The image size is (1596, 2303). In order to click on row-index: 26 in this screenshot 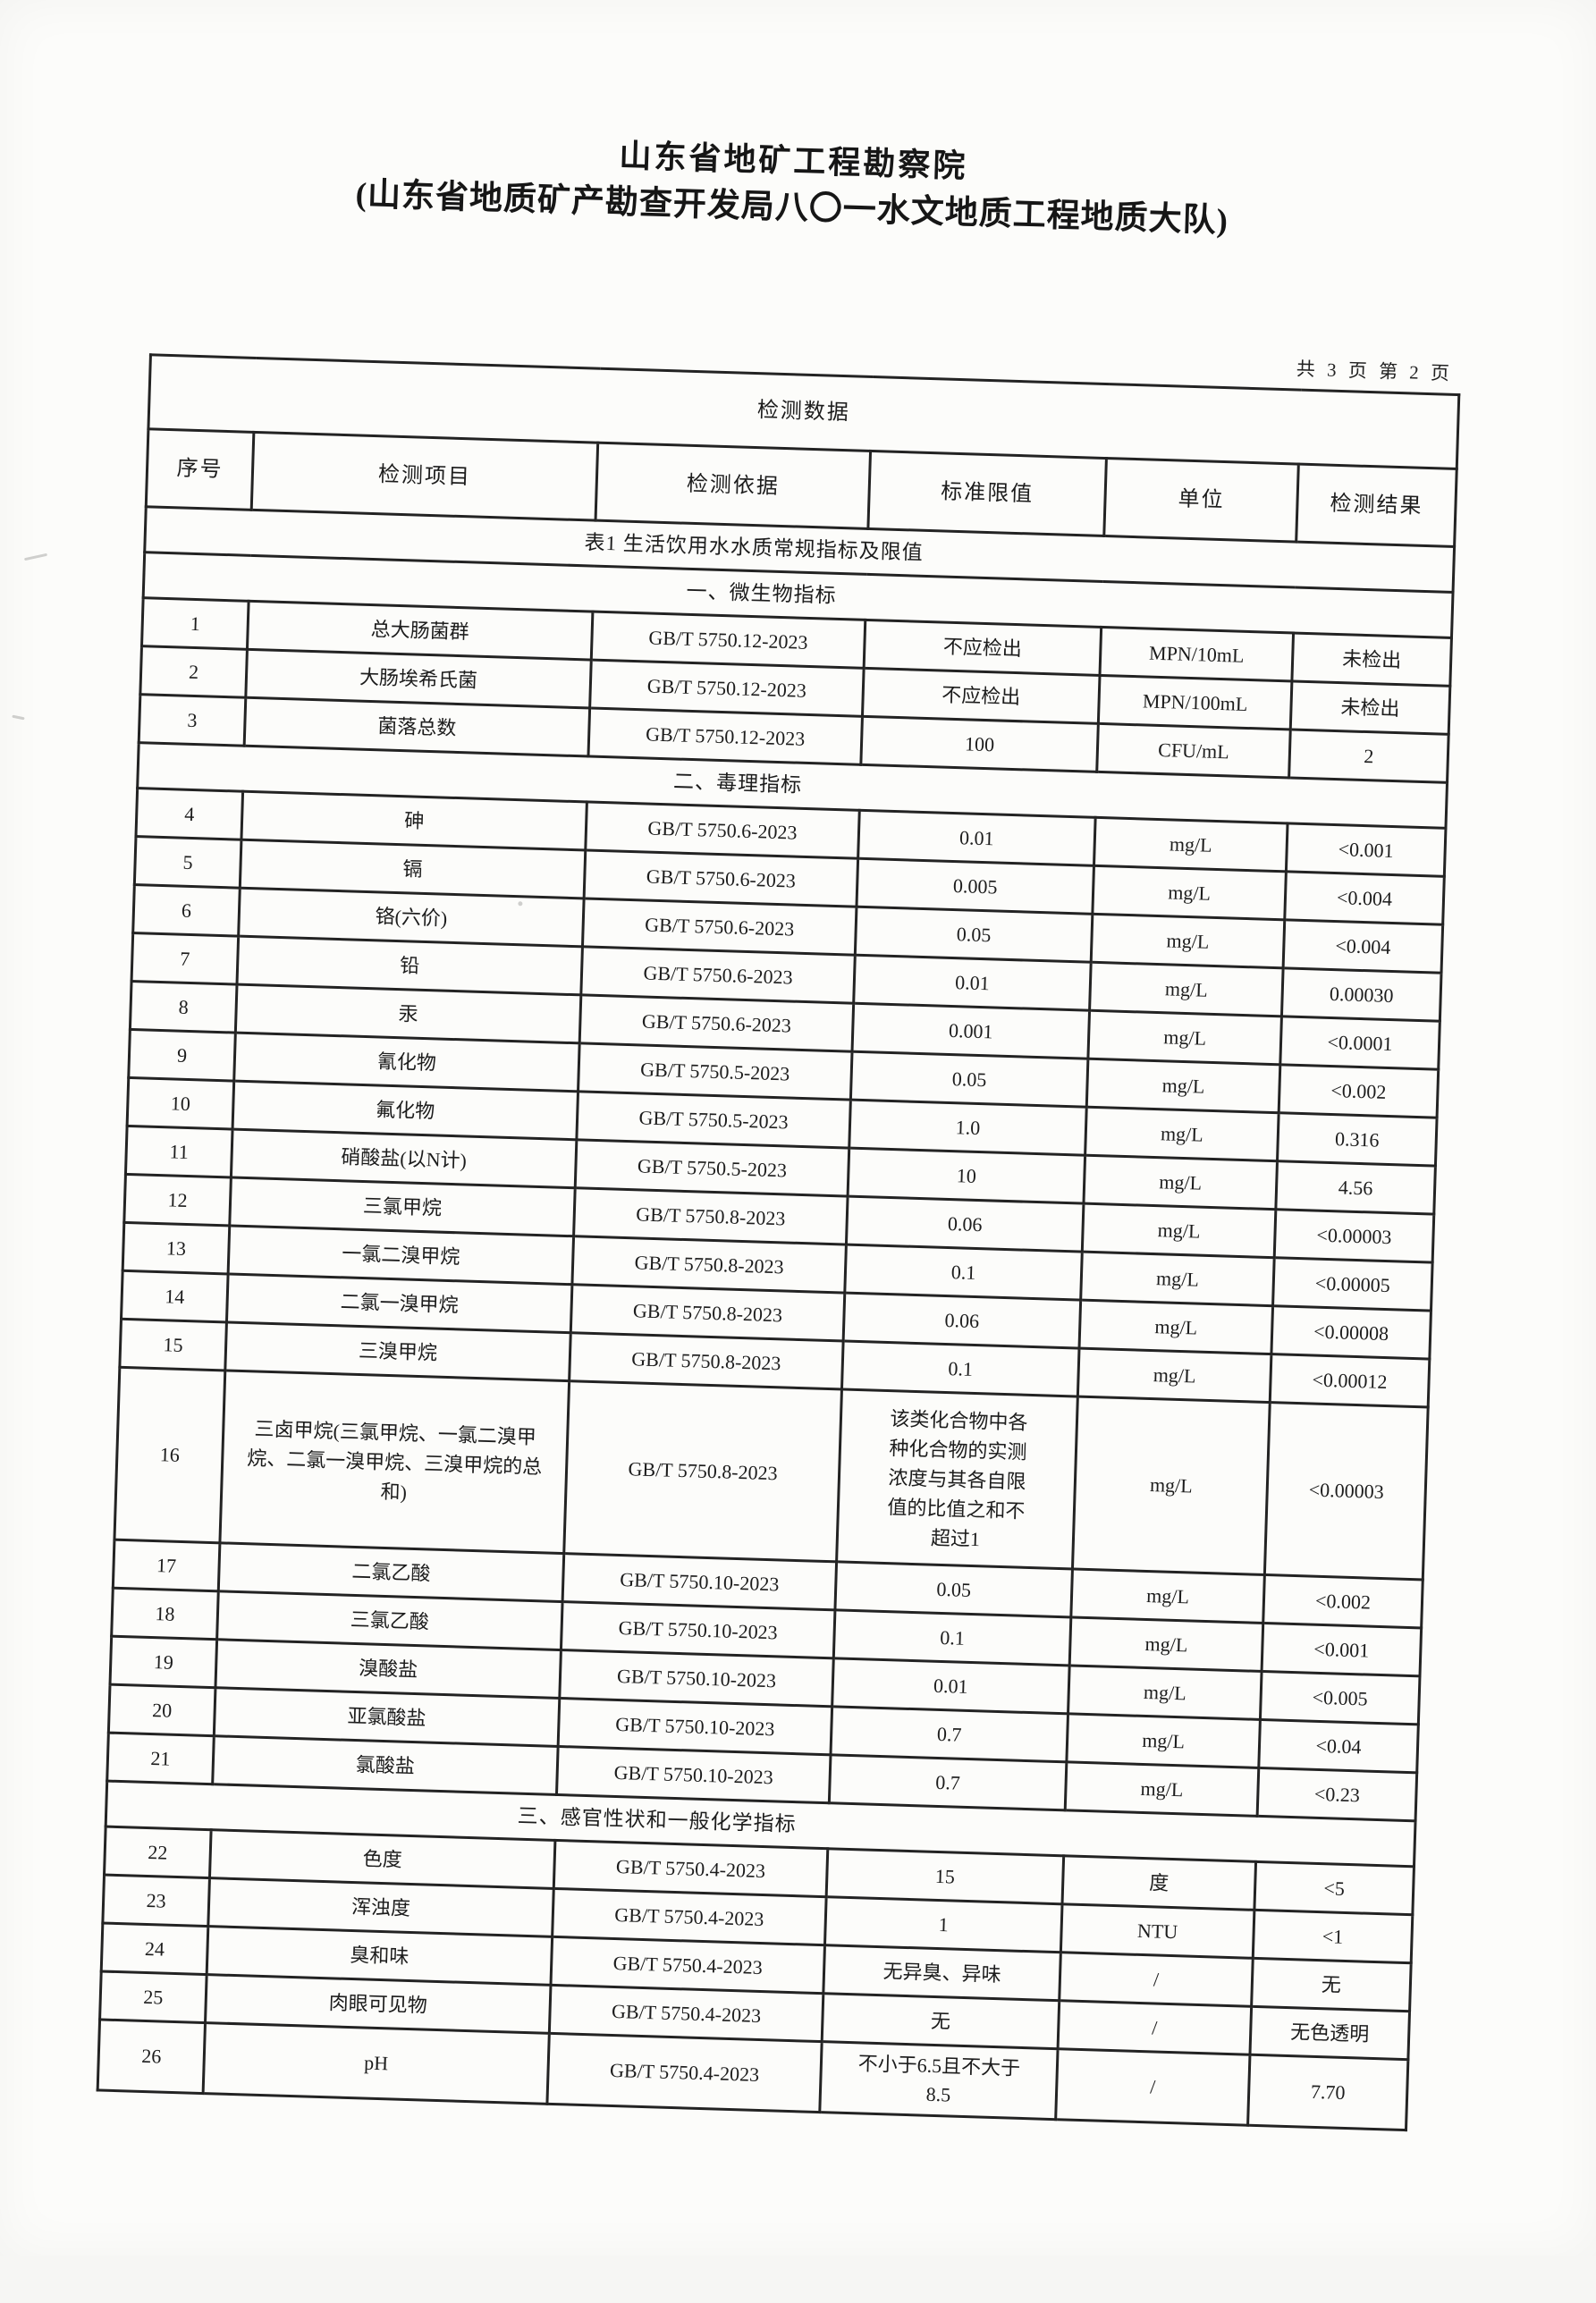, I will do `click(152, 2056)`.